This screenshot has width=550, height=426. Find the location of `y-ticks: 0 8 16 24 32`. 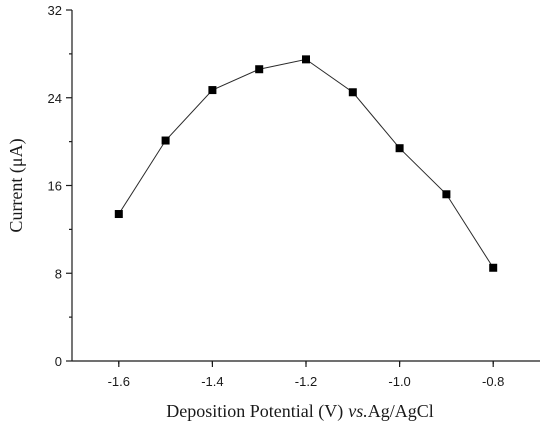

y-ticks: 0 8 16 24 32 is located at coordinates (60, 186).